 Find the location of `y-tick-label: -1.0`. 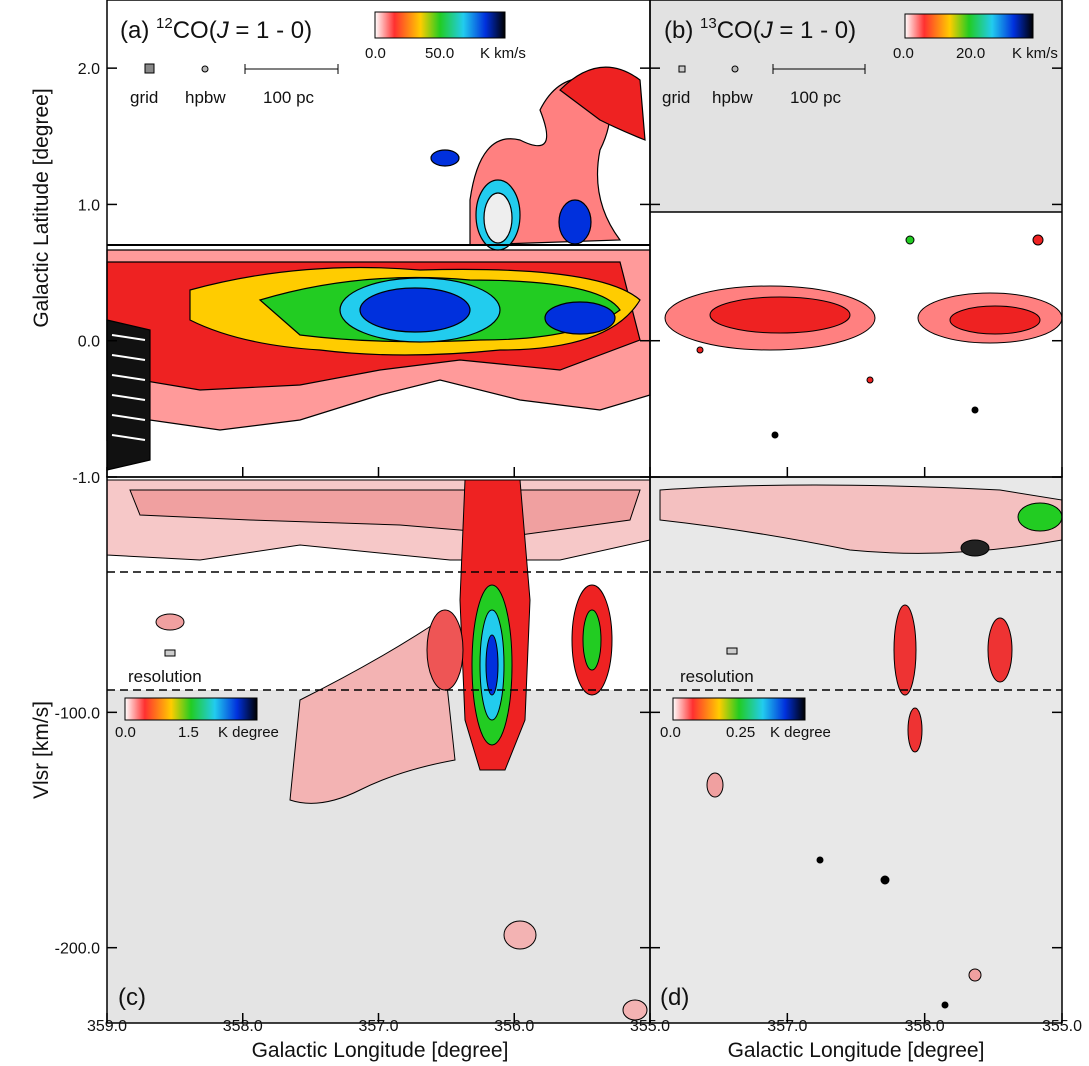

y-tick-label: -1.0 is located at coordinates (86, 478).